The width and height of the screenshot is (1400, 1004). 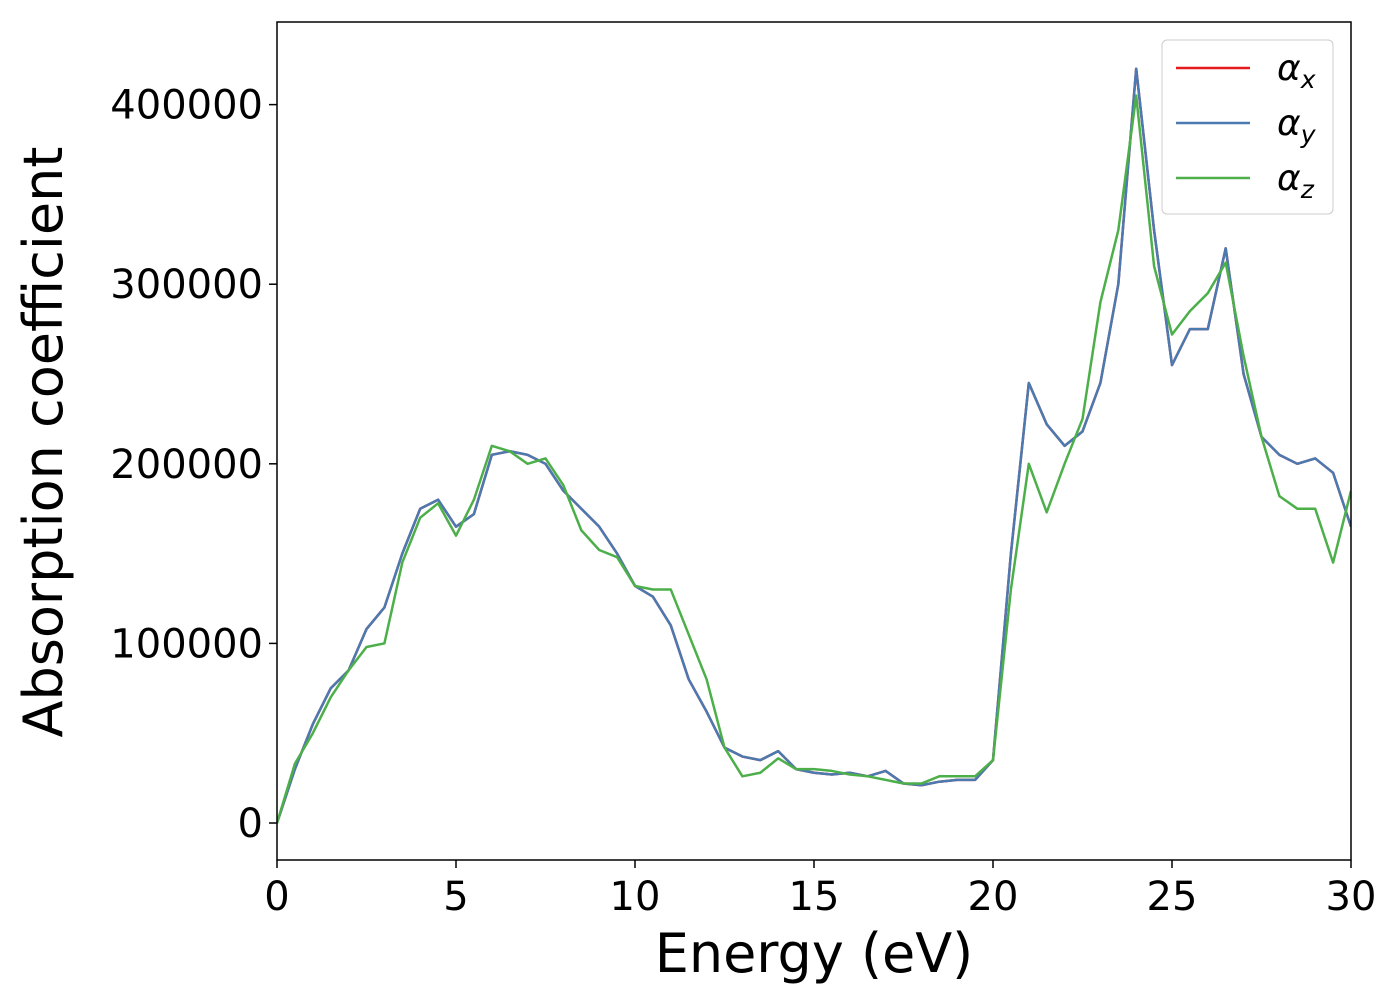 What do you see at coordinates (186, 285) in the screenshot?
I see `y-tick-label: 300000` at bounding box center [186, 285].